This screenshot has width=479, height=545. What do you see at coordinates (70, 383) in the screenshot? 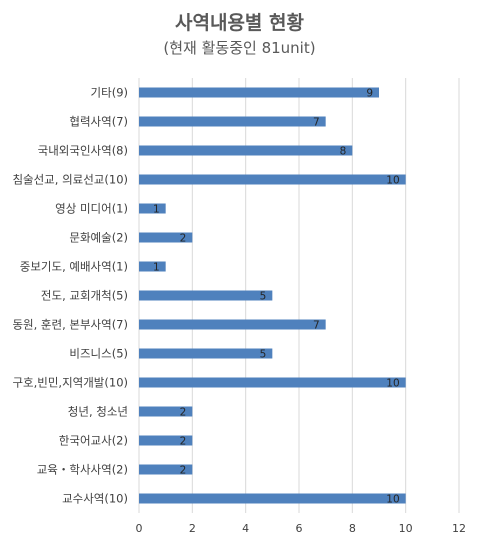
I see `category-label: 구호,빈민,지역개발(10)` at bounding box center [70, 383].